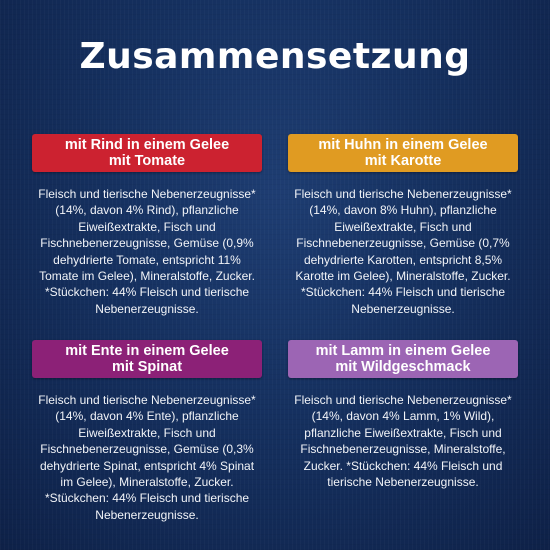 This screenshot has height=550, width=550. What do you see at coordinates (403, 351) in the screenshot?
I see `badge-lamm-line1: mit Lamm in einem Gelee` at bounding box center [403, 351].